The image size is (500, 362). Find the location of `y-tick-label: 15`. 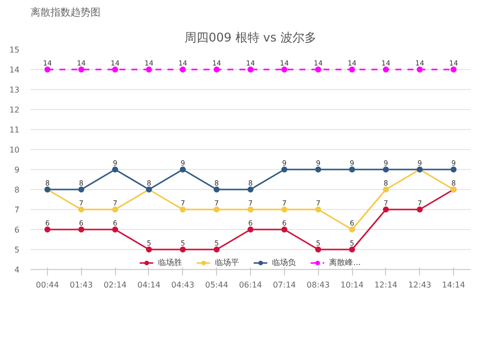

y-tick-label: 15 is located at coordinates (14, 50).